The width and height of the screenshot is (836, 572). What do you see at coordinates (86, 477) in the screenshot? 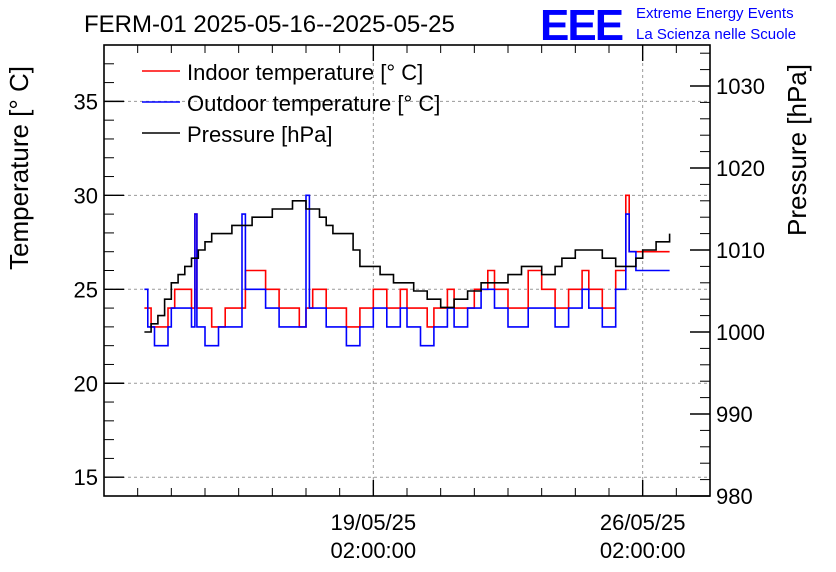
I see `y-tick-label: 15` at bounding box center [86, 477].